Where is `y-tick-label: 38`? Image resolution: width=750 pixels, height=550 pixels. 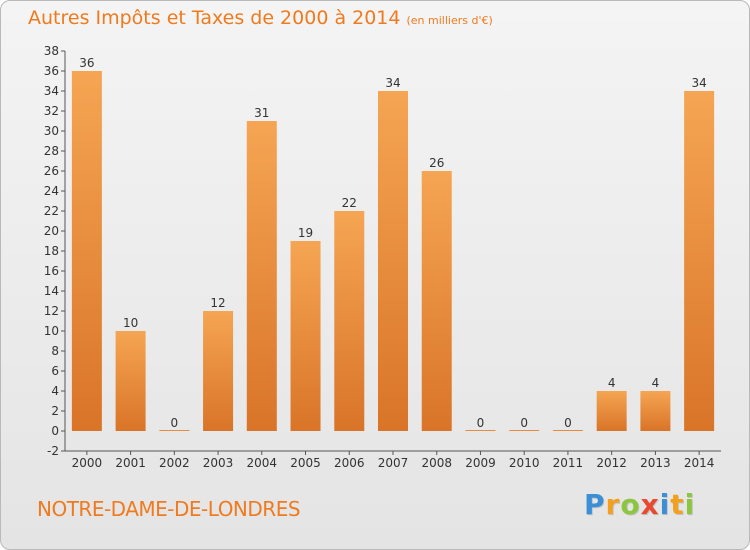
y-tick-label: 38 is located at coordinates (51, 51).